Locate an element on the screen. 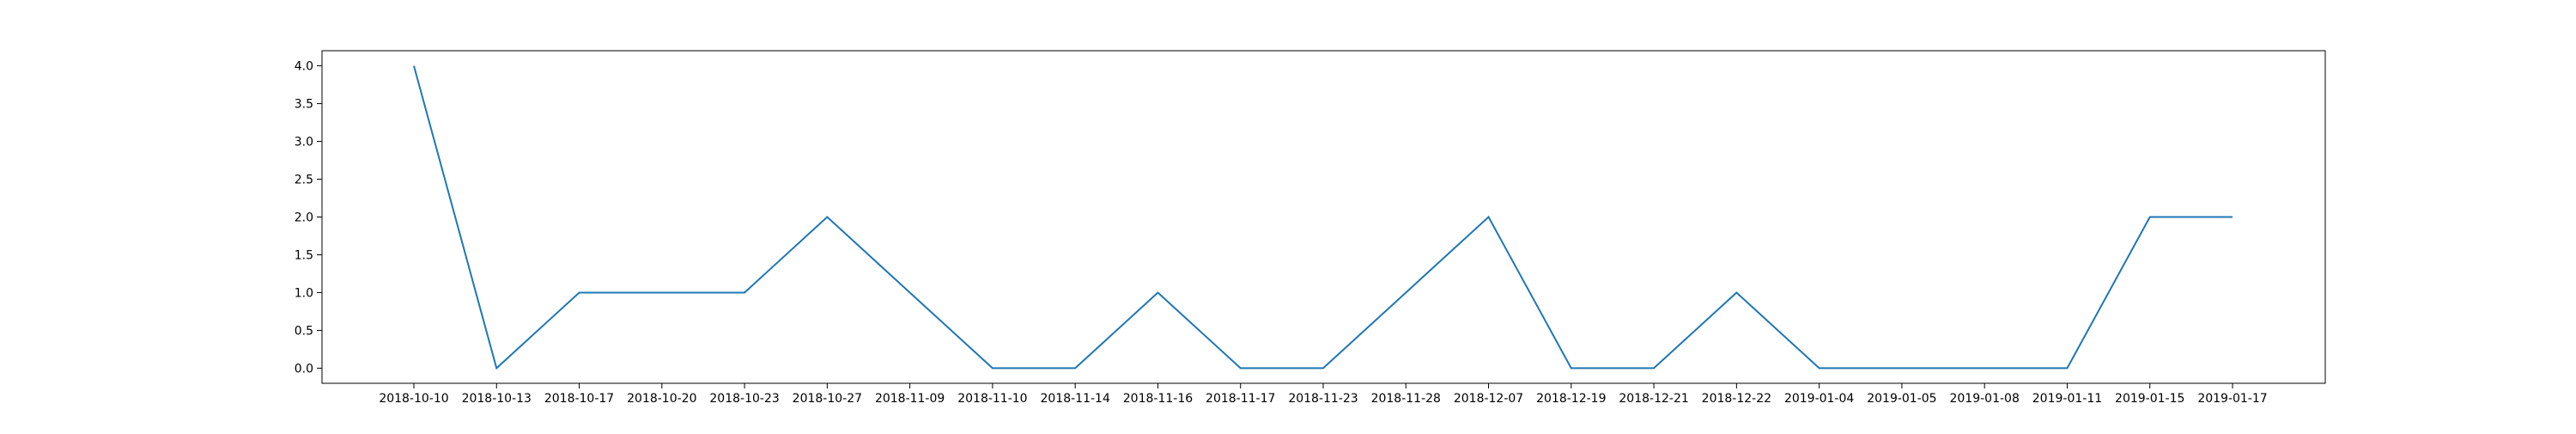 This screenshot has height=434, width=2576. y-tick-label: 0.5 is located at coordinates (304, 331).